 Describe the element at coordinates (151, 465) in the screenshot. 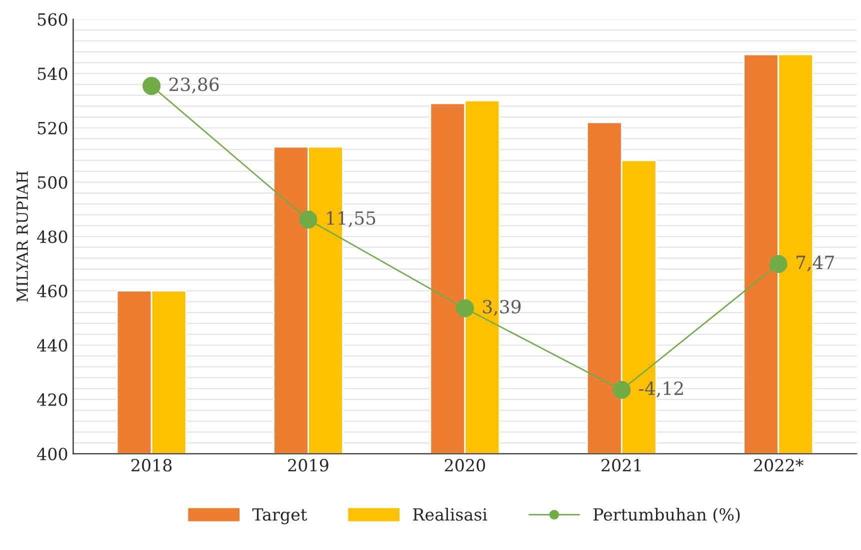

I see `x-tick-label: 2018` at that location.